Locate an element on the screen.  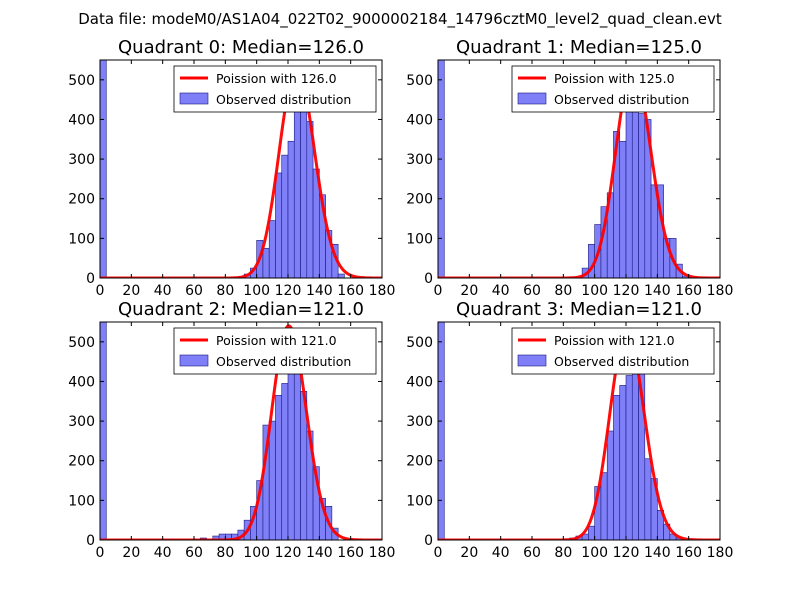
legend: Poission with 121.0 Observed distribution is located at coordinates (613, 351).